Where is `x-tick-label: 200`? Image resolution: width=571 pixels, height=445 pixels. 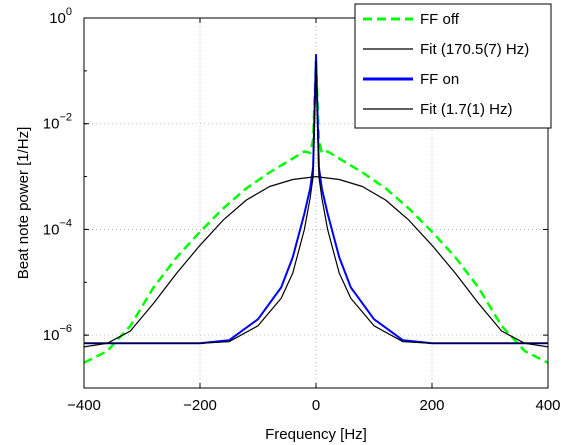 x-tick-label: 200 is located at coordinates (431, 405).